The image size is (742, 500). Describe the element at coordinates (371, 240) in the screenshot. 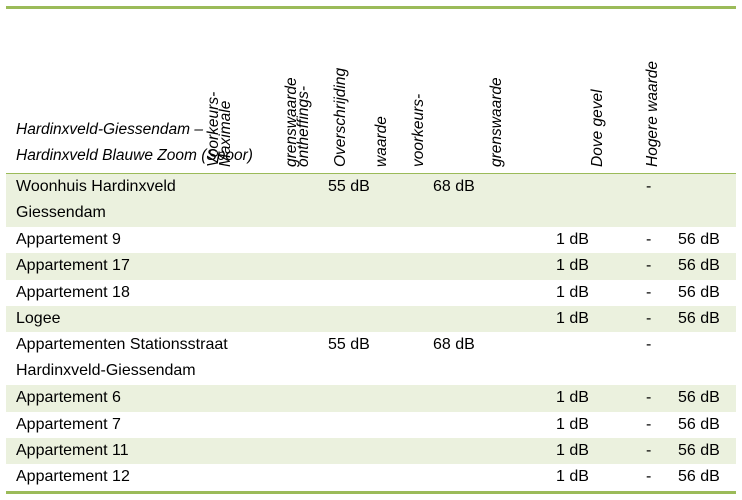

I see `table-row: Appartement 9 1 dB - 56 dB` at that location.